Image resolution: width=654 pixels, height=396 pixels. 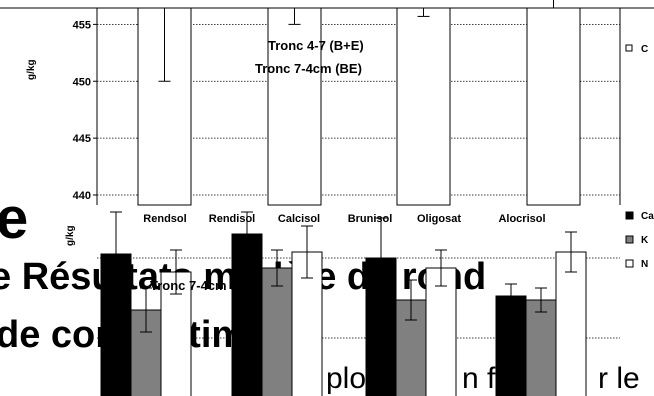 I want to click on chart-top-ytick-label: 445, so click(x=82, y=139).